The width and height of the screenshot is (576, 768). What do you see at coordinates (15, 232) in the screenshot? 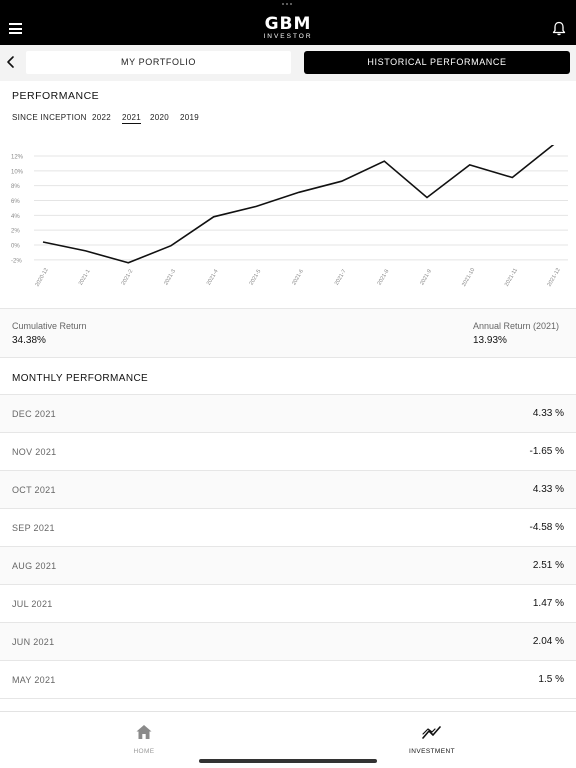
I see `y-tick-label: 2%` at bounding box center [15, 232].